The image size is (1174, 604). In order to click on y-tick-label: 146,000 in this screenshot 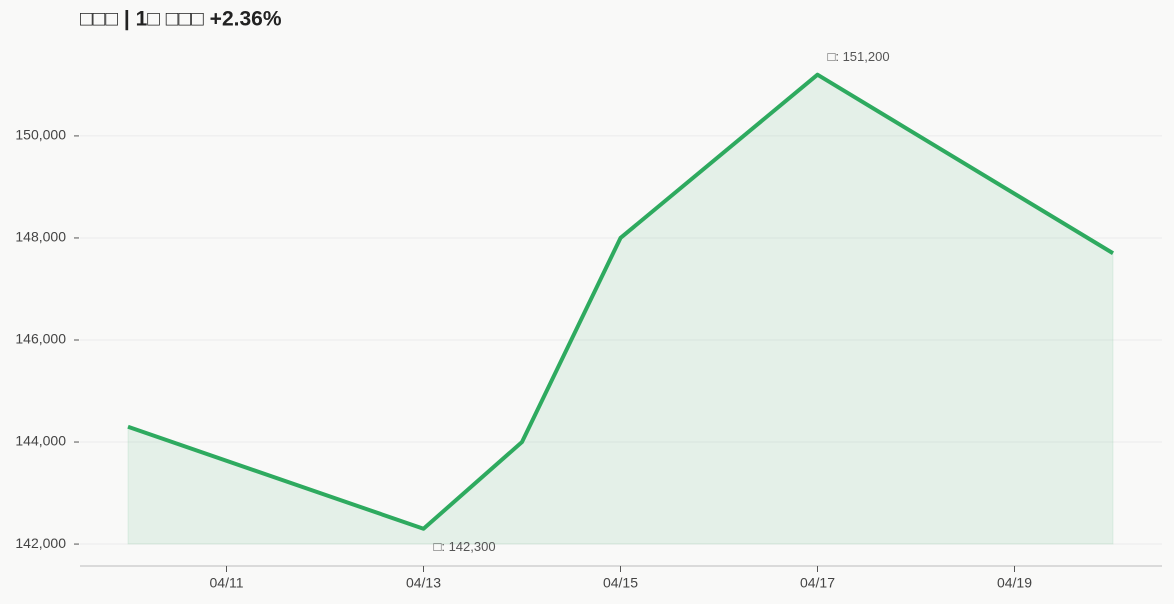, I will do `click(40, 339)`.